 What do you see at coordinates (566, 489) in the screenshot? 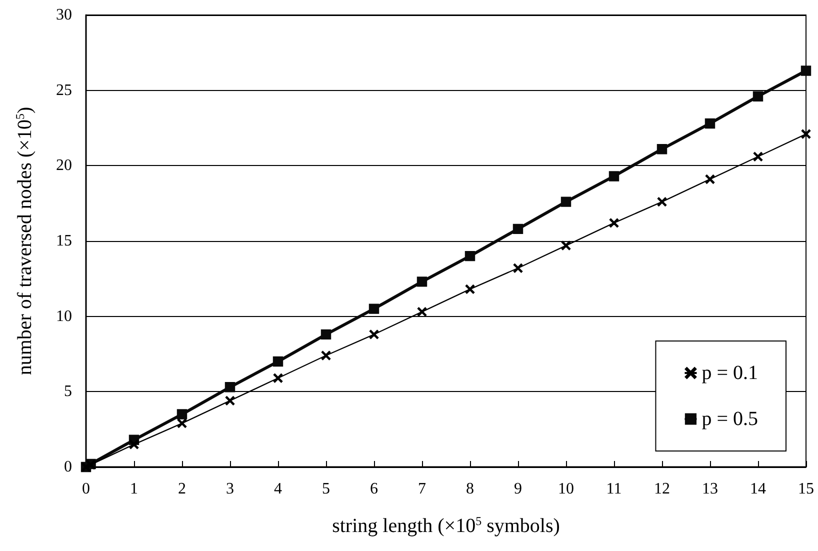
I see `x-tick-label: 10` at bounding box center [566, 489].